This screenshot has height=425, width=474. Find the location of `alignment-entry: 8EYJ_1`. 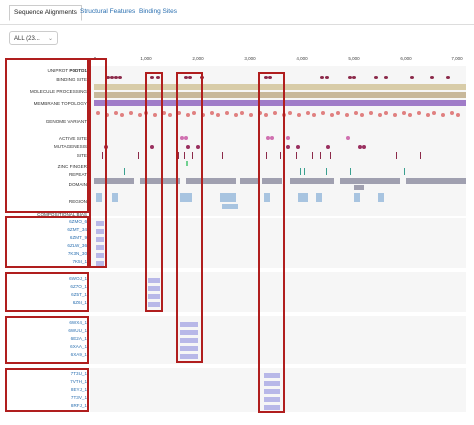

alignment-entry: 8EYJ_1 is located at coordinates (78, 389).